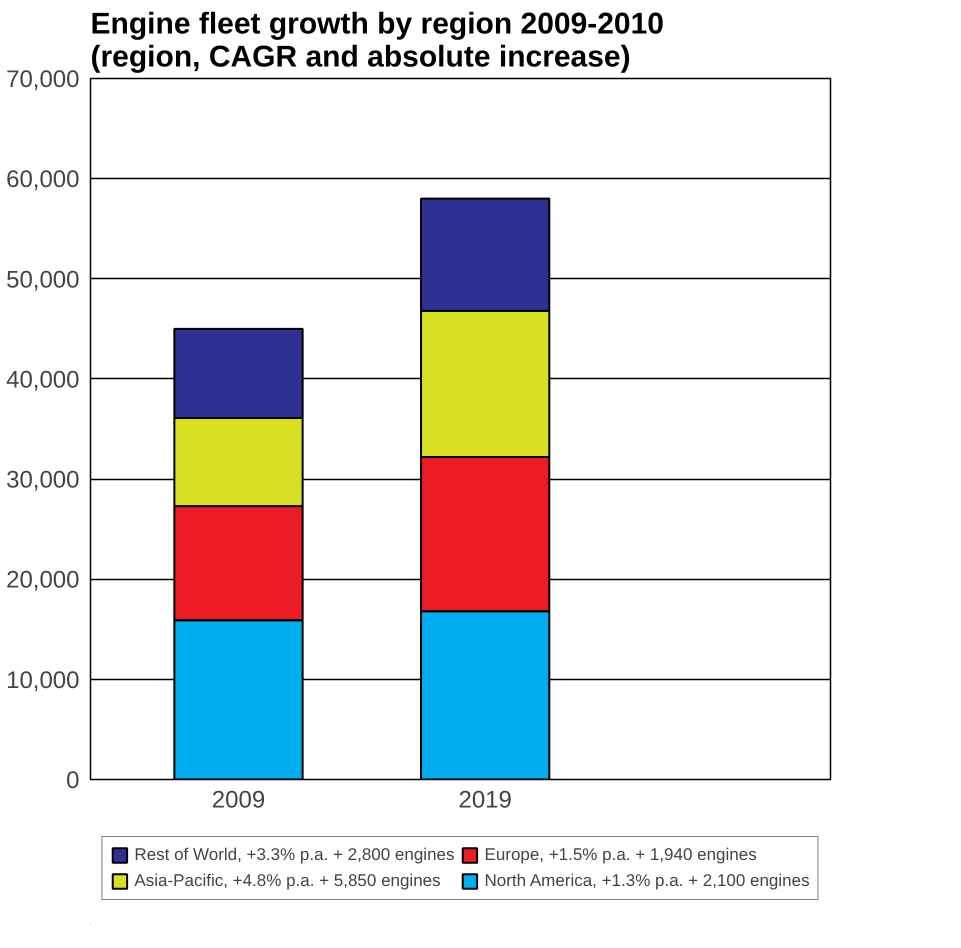  What do you see at coordinates (294, 854) in the screenshot?
I see `legend-label: Rest of World, +3.3% p.a. + 2,800 engines` at bounding box center [294, 854].